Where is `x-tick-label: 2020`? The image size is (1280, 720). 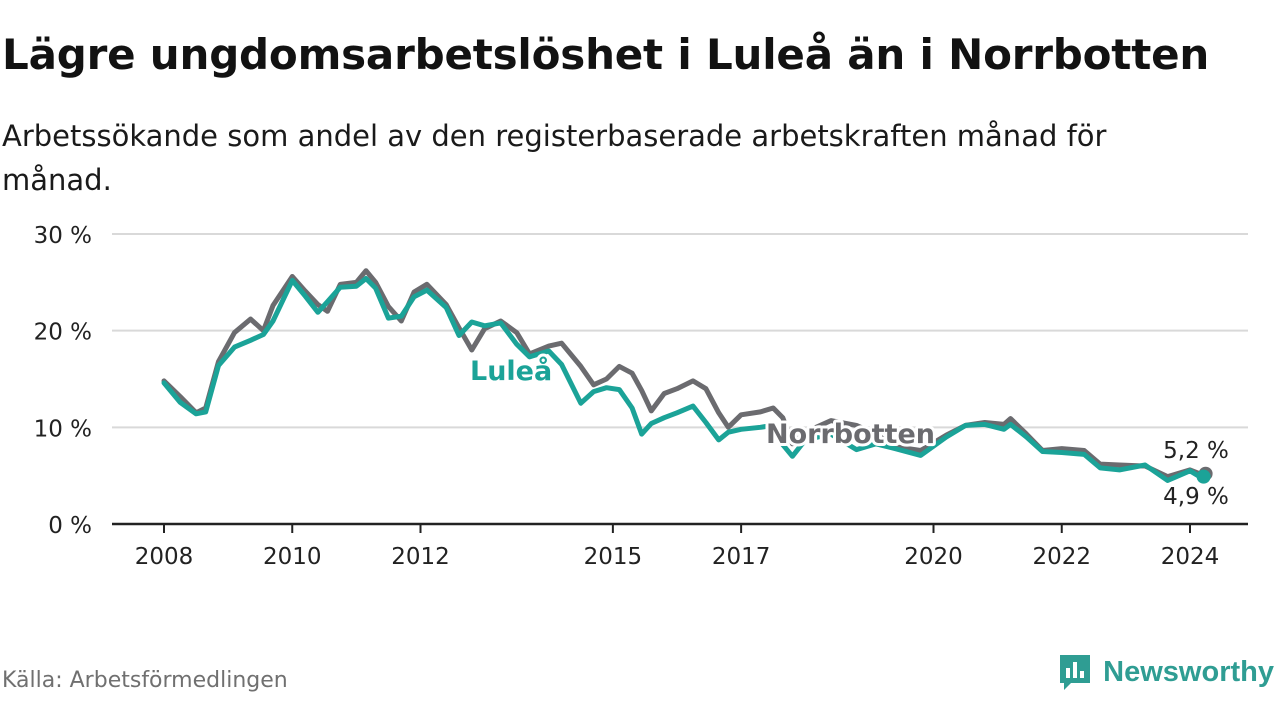
x-tick-label: 2020 is located at coordinates (933, 557).